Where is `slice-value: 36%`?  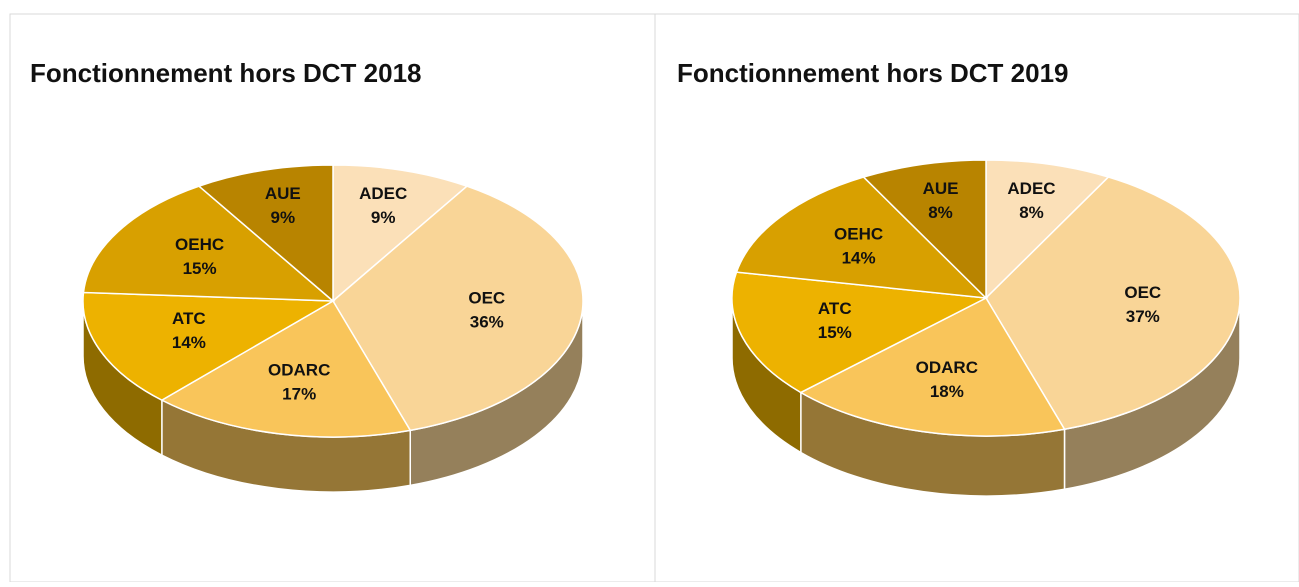 slice-value: 36% is located at coordinates (487, 322).